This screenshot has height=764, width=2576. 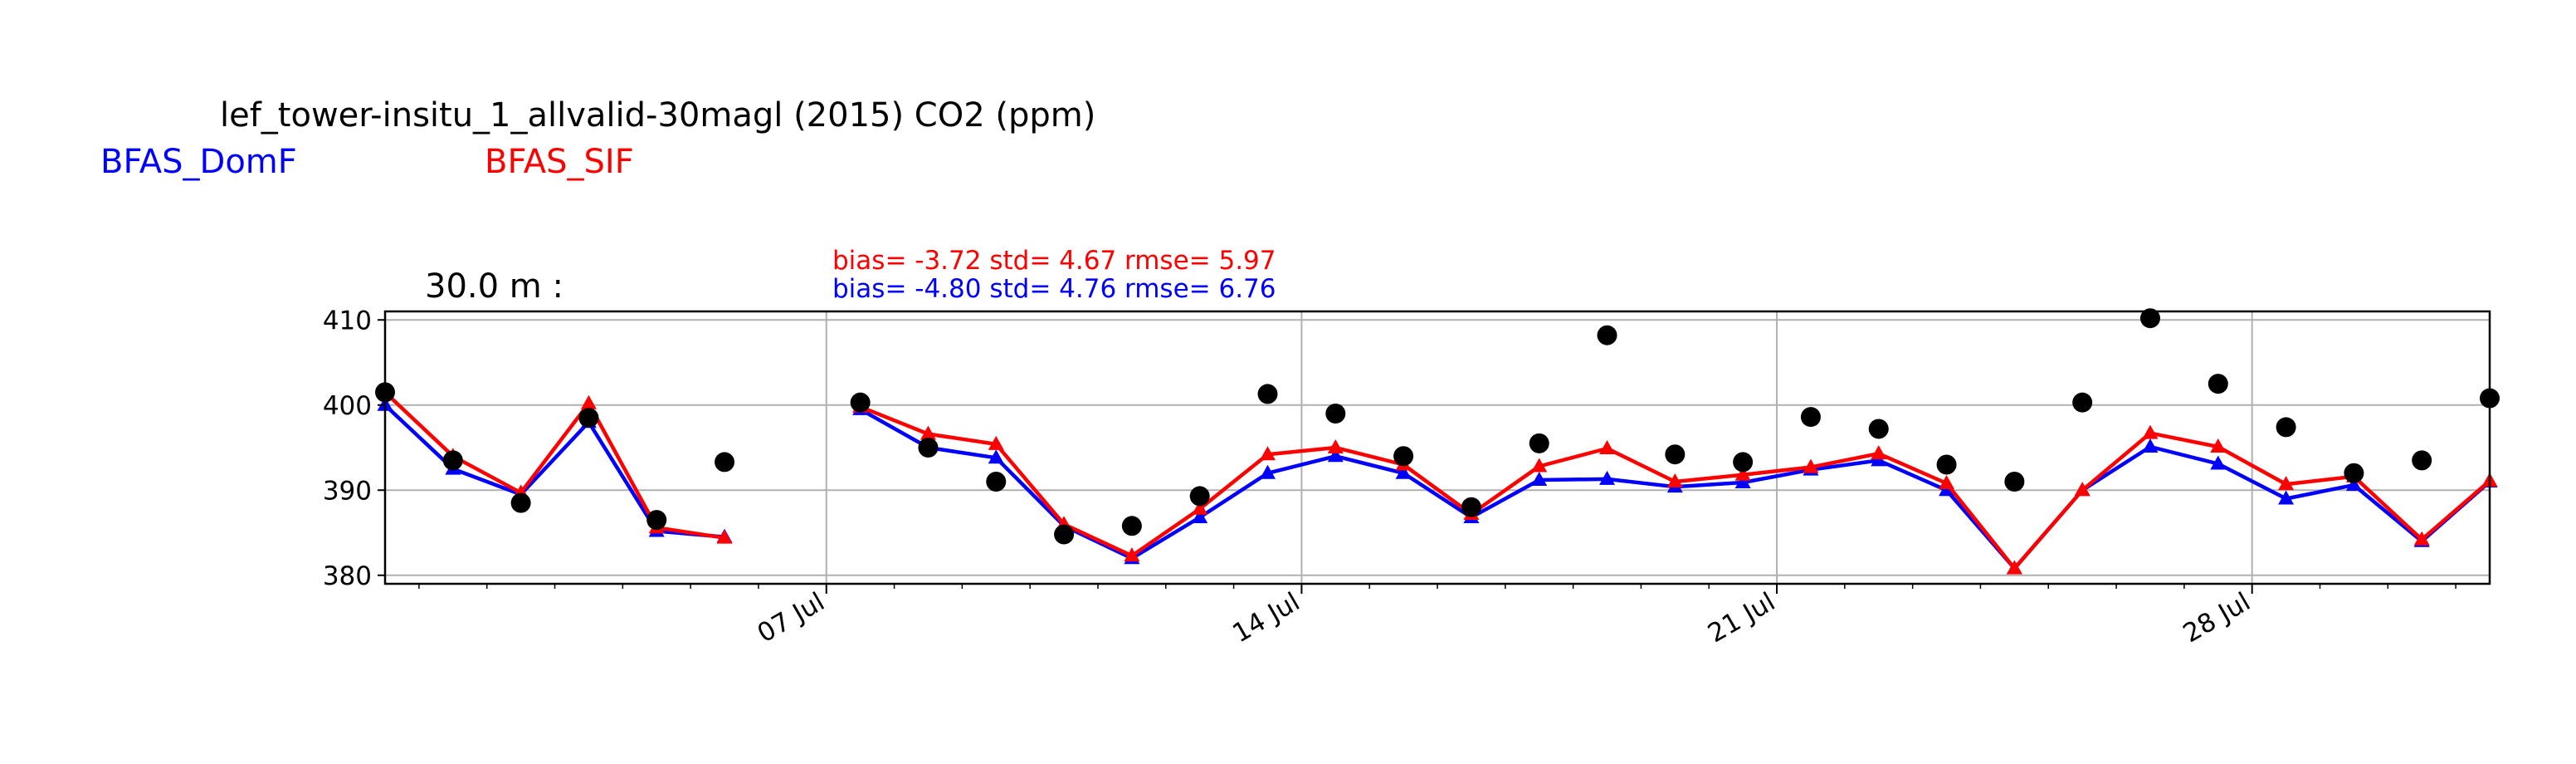 What do you see at coordinates (560, 162) in the screenshot?
I see `legend-entry-bfas-sif: BFAS_SIF` at bounding box center [560, 162].